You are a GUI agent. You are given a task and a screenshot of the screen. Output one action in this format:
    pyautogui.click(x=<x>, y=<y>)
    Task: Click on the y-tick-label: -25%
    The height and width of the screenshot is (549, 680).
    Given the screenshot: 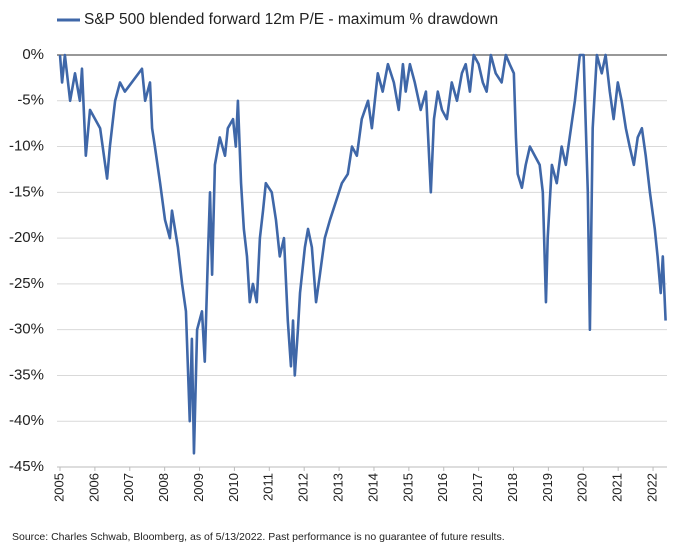 What is the action you would take?
    pyautogui.click(x=26, y=283)
    